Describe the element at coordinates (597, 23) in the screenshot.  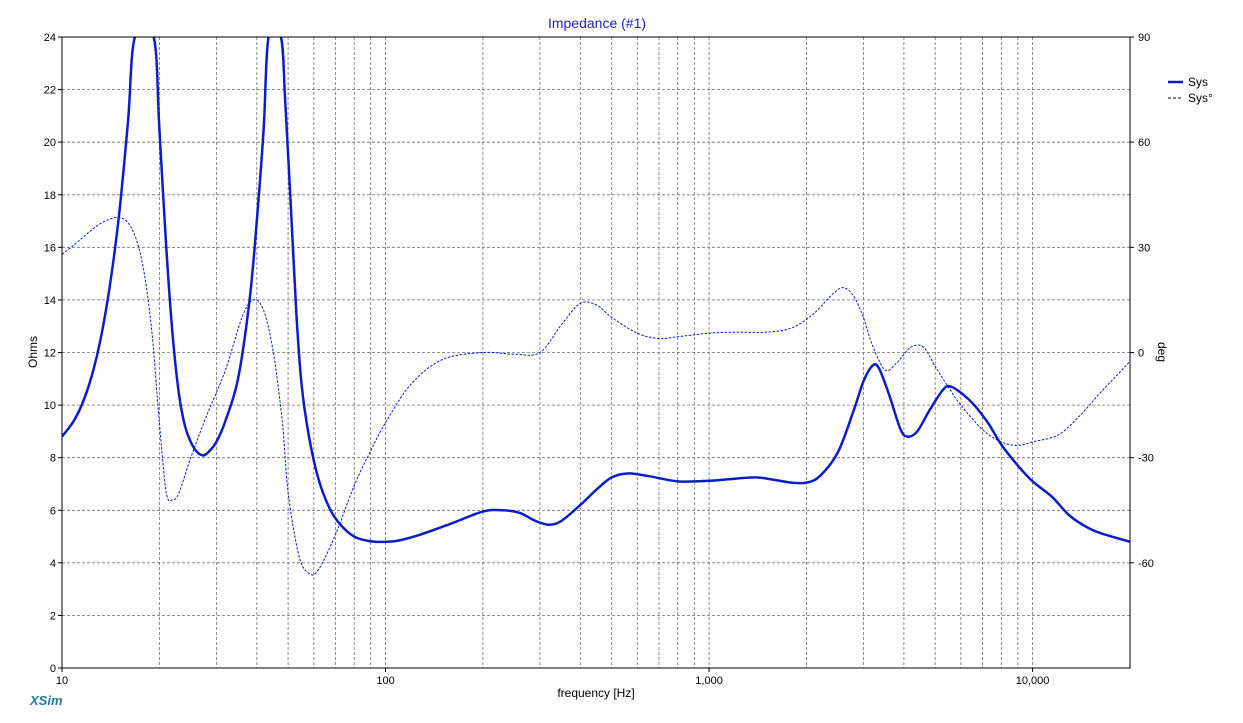
I see `chart-title: Impedance (#1)` at that location.